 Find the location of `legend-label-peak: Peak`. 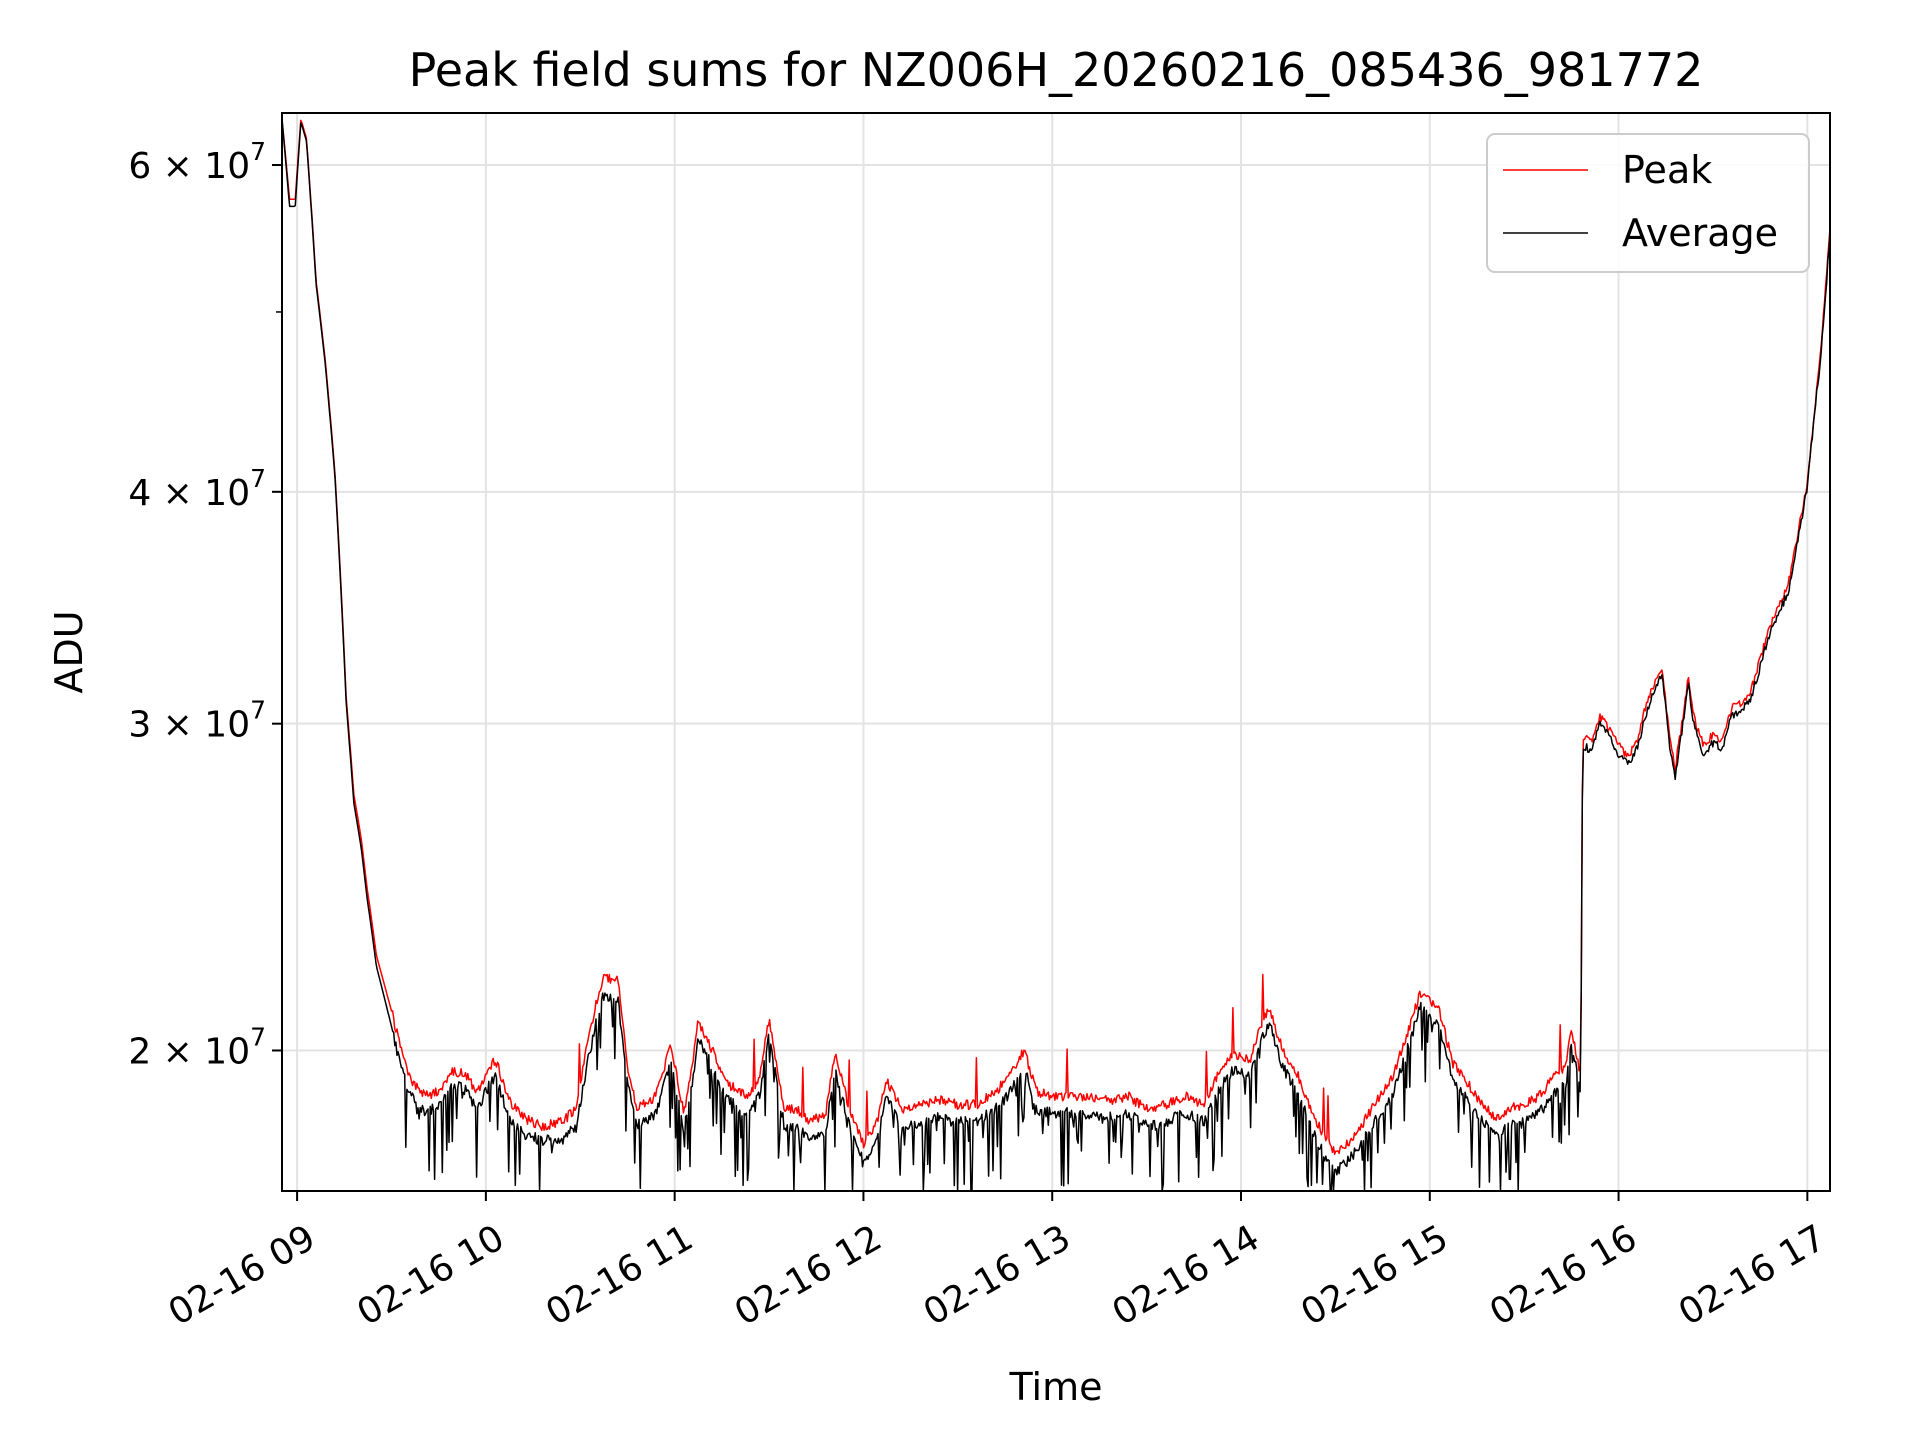

legend-label-peak: Peak is located at coordinates (1667, 170).